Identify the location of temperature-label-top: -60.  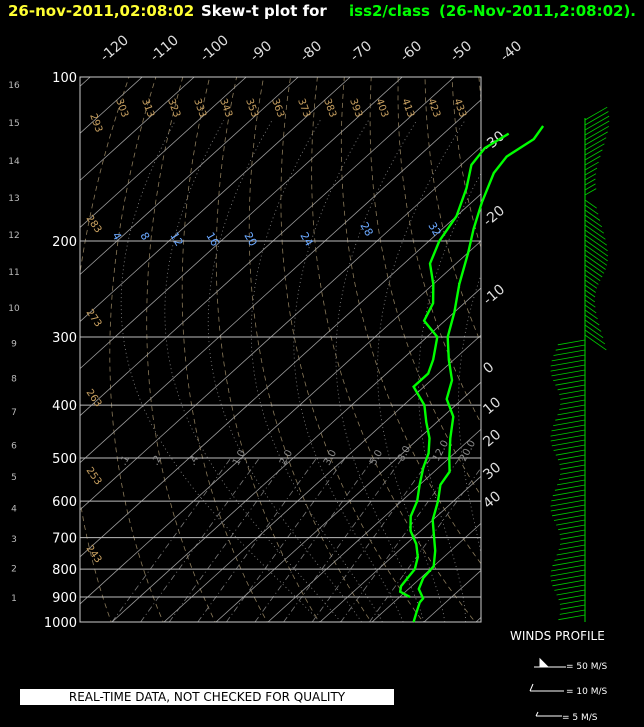
(411, 51).